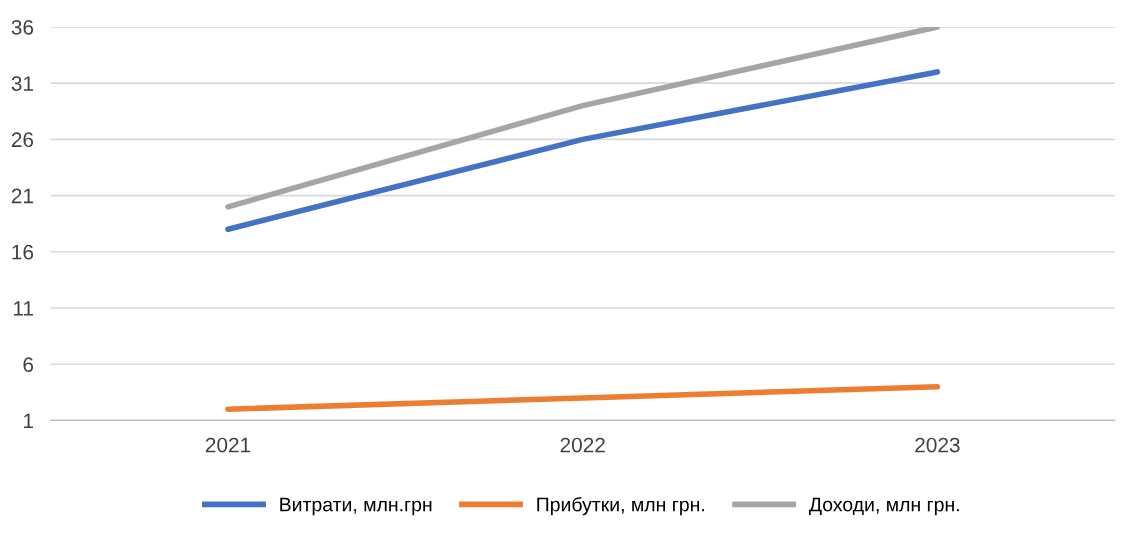 This screenshot has width=1126, height=539. I want to click on legend-label: Витрати, млн.грн, so click(356, 506).